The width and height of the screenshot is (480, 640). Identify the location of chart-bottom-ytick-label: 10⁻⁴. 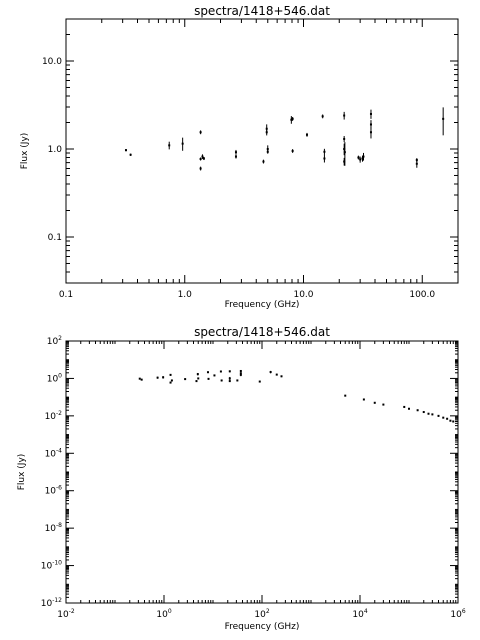
(54, 453).